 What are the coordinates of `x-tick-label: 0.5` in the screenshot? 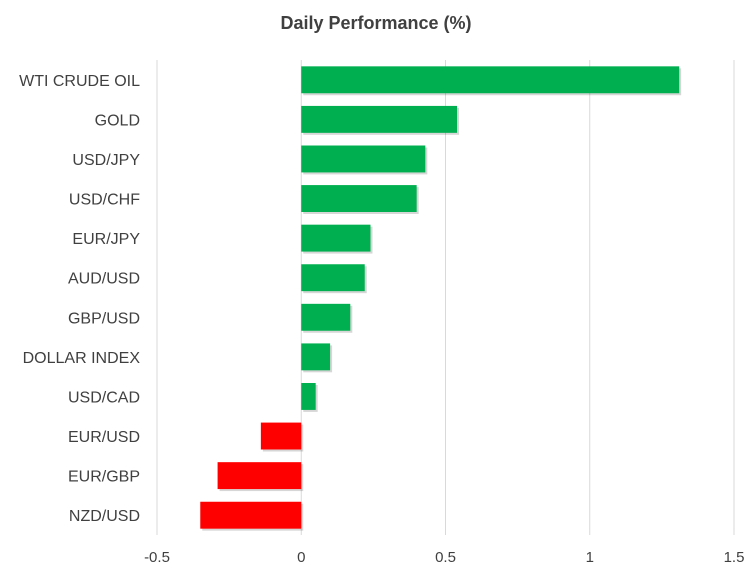 It's located at (445, 557).